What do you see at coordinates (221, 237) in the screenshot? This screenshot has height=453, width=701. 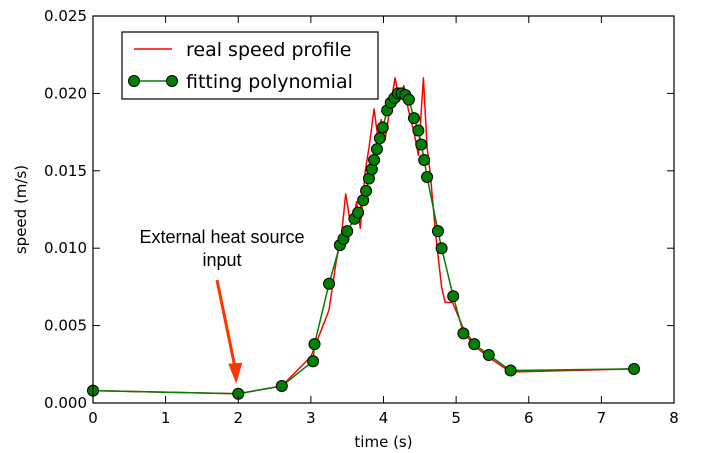 I see `annotation-text-line1: External heat source` at bounding box center [221, 237].